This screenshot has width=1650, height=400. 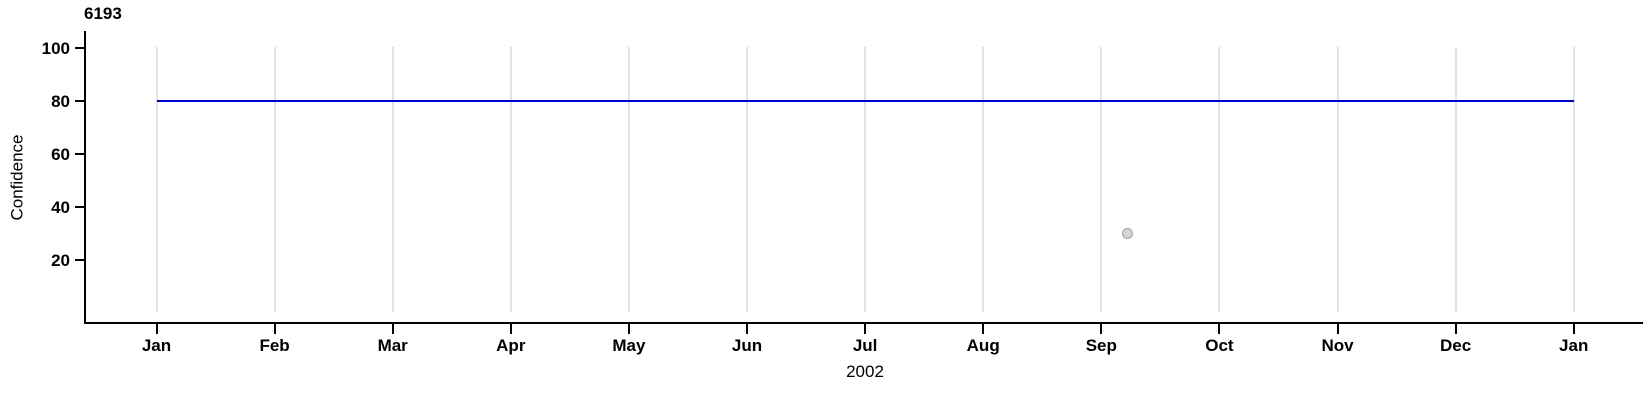 I want to click on x-tick-label: Jul, so click(x=865, y=345).